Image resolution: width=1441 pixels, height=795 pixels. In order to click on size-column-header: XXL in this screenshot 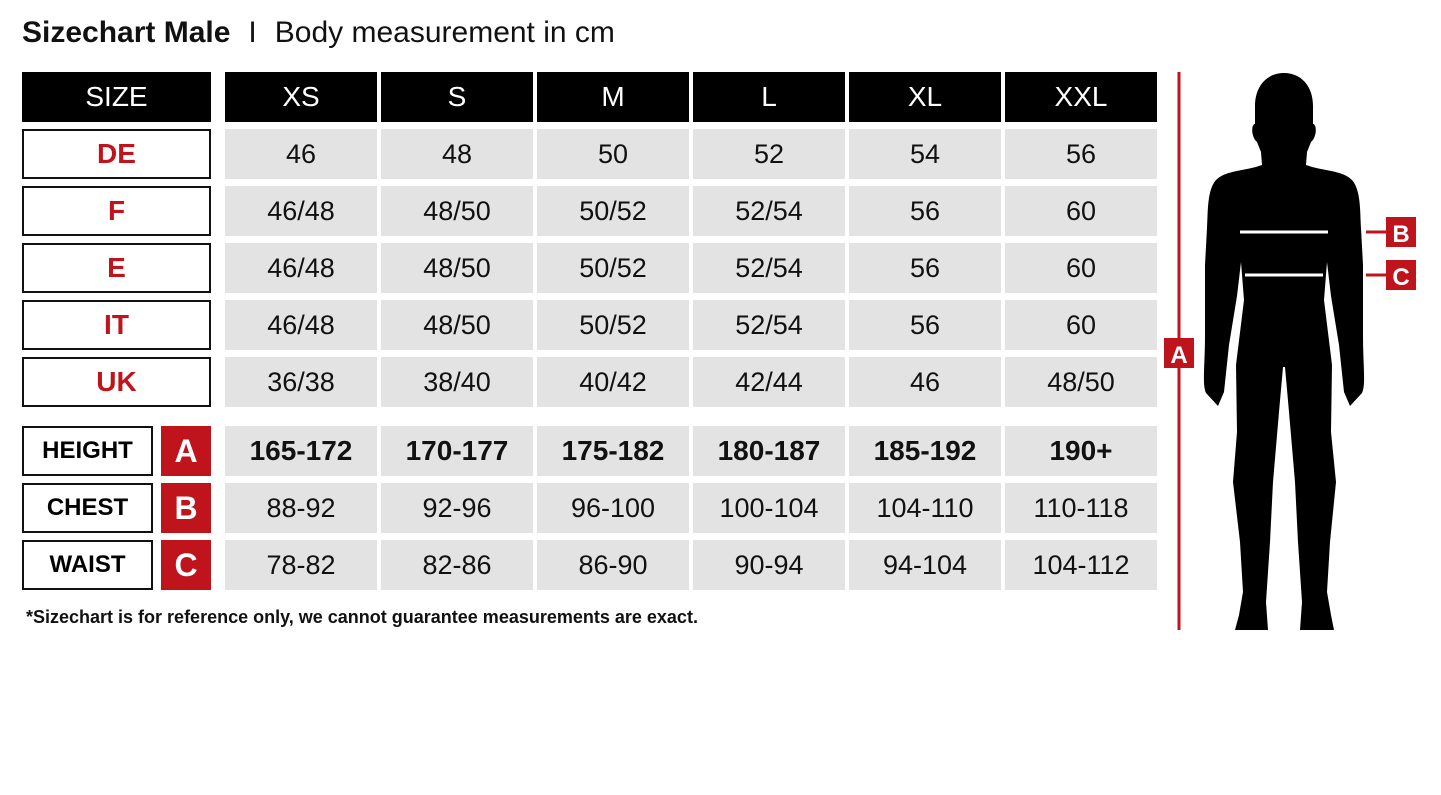, I will do `click(1081, 97)`.